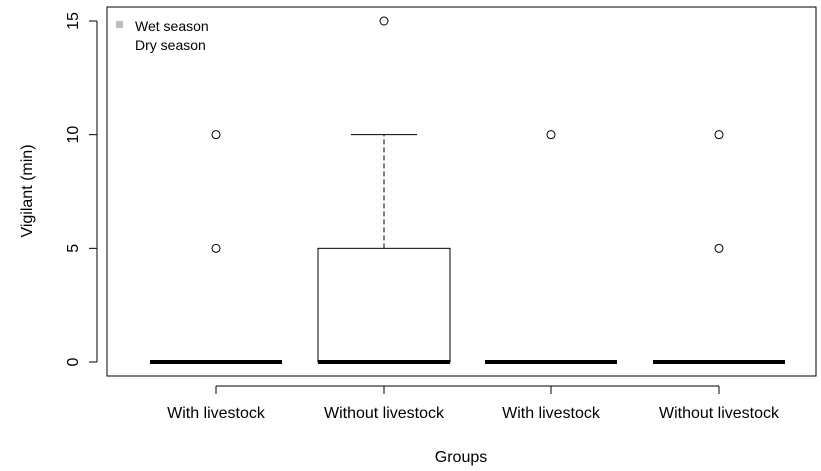  I want to click on legend-entry: Dry season, so click(161, 45).